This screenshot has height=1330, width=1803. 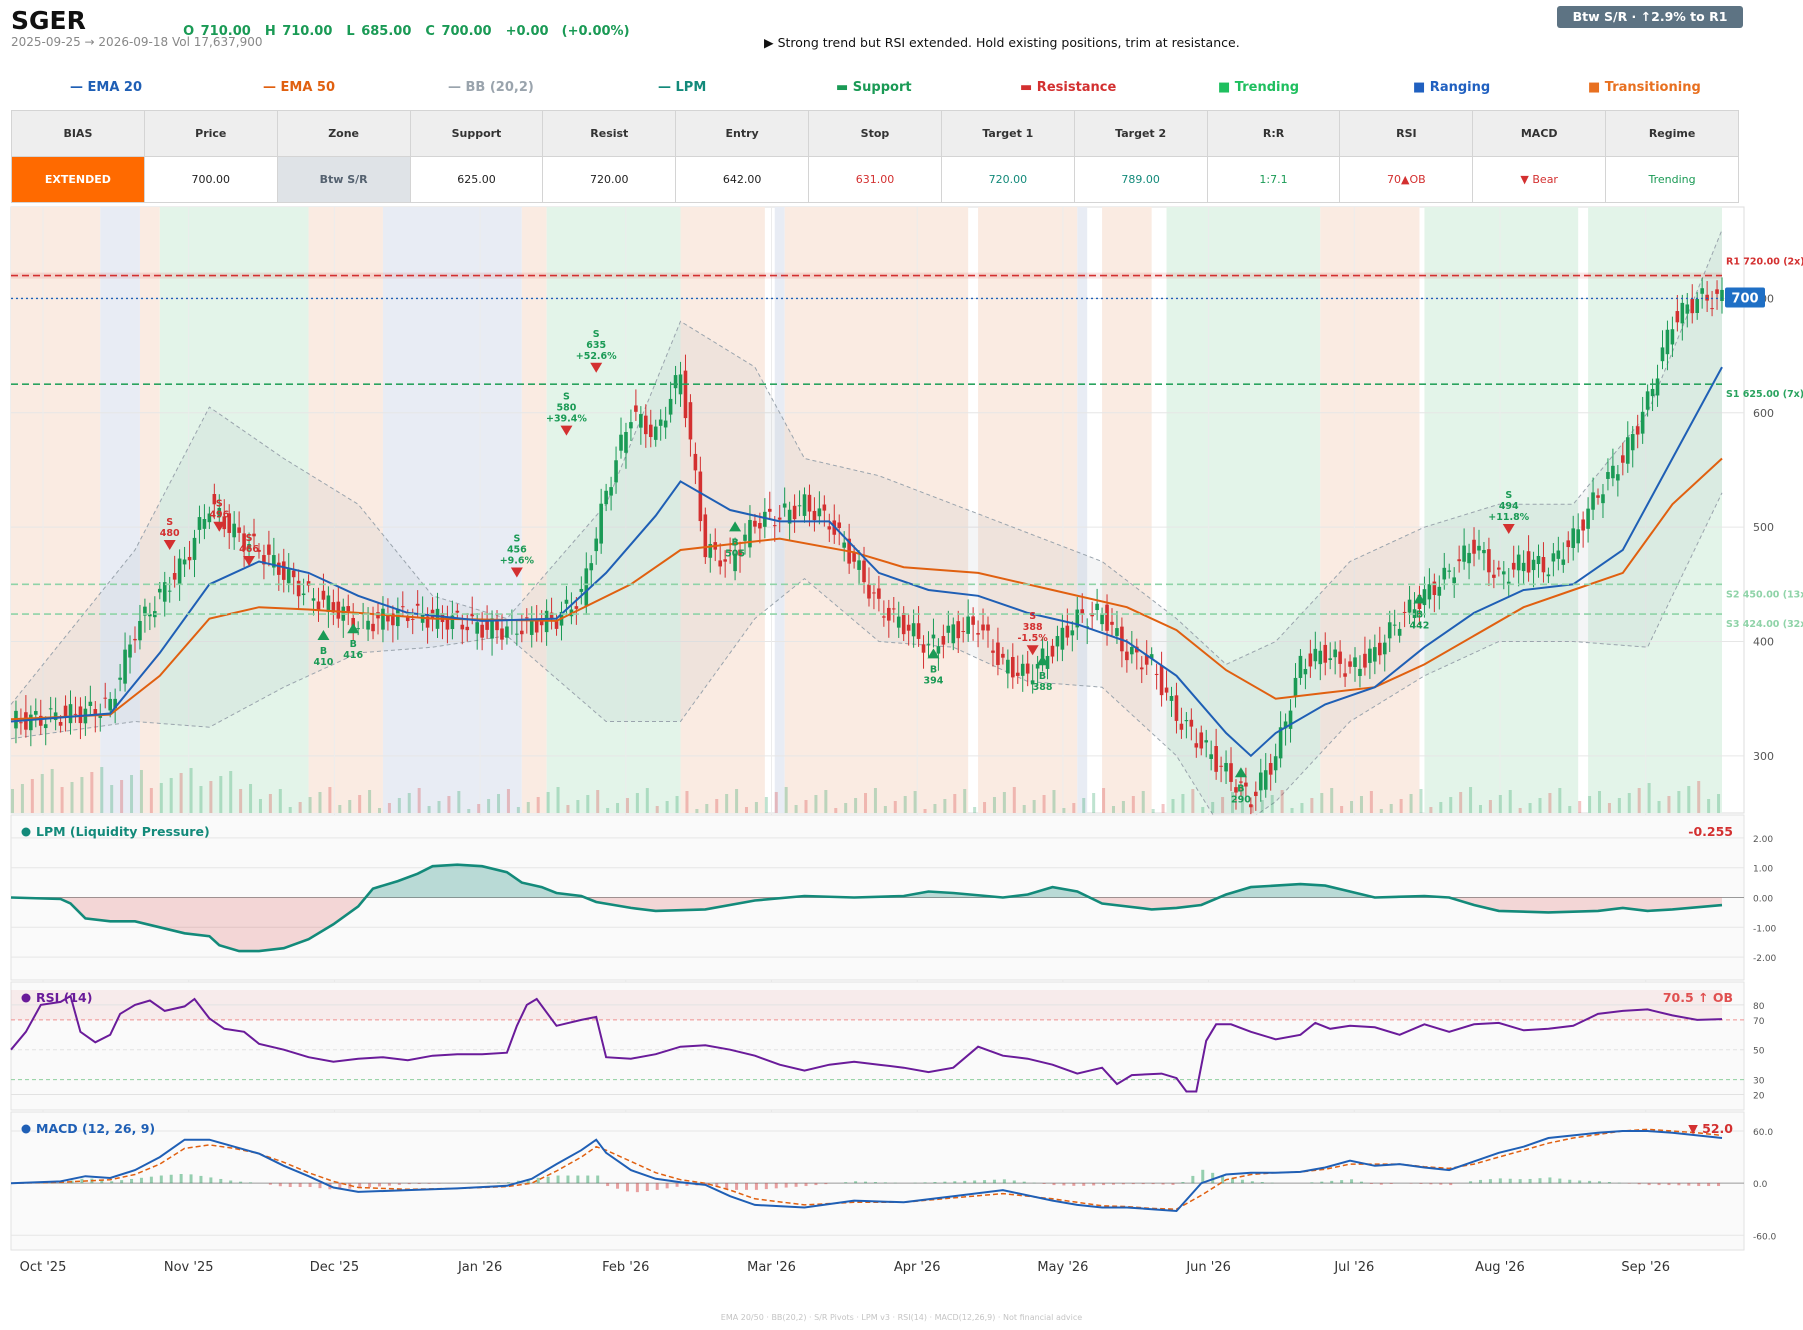 I want to click on trade-marker-label: S, so click(x=1508, y=495).